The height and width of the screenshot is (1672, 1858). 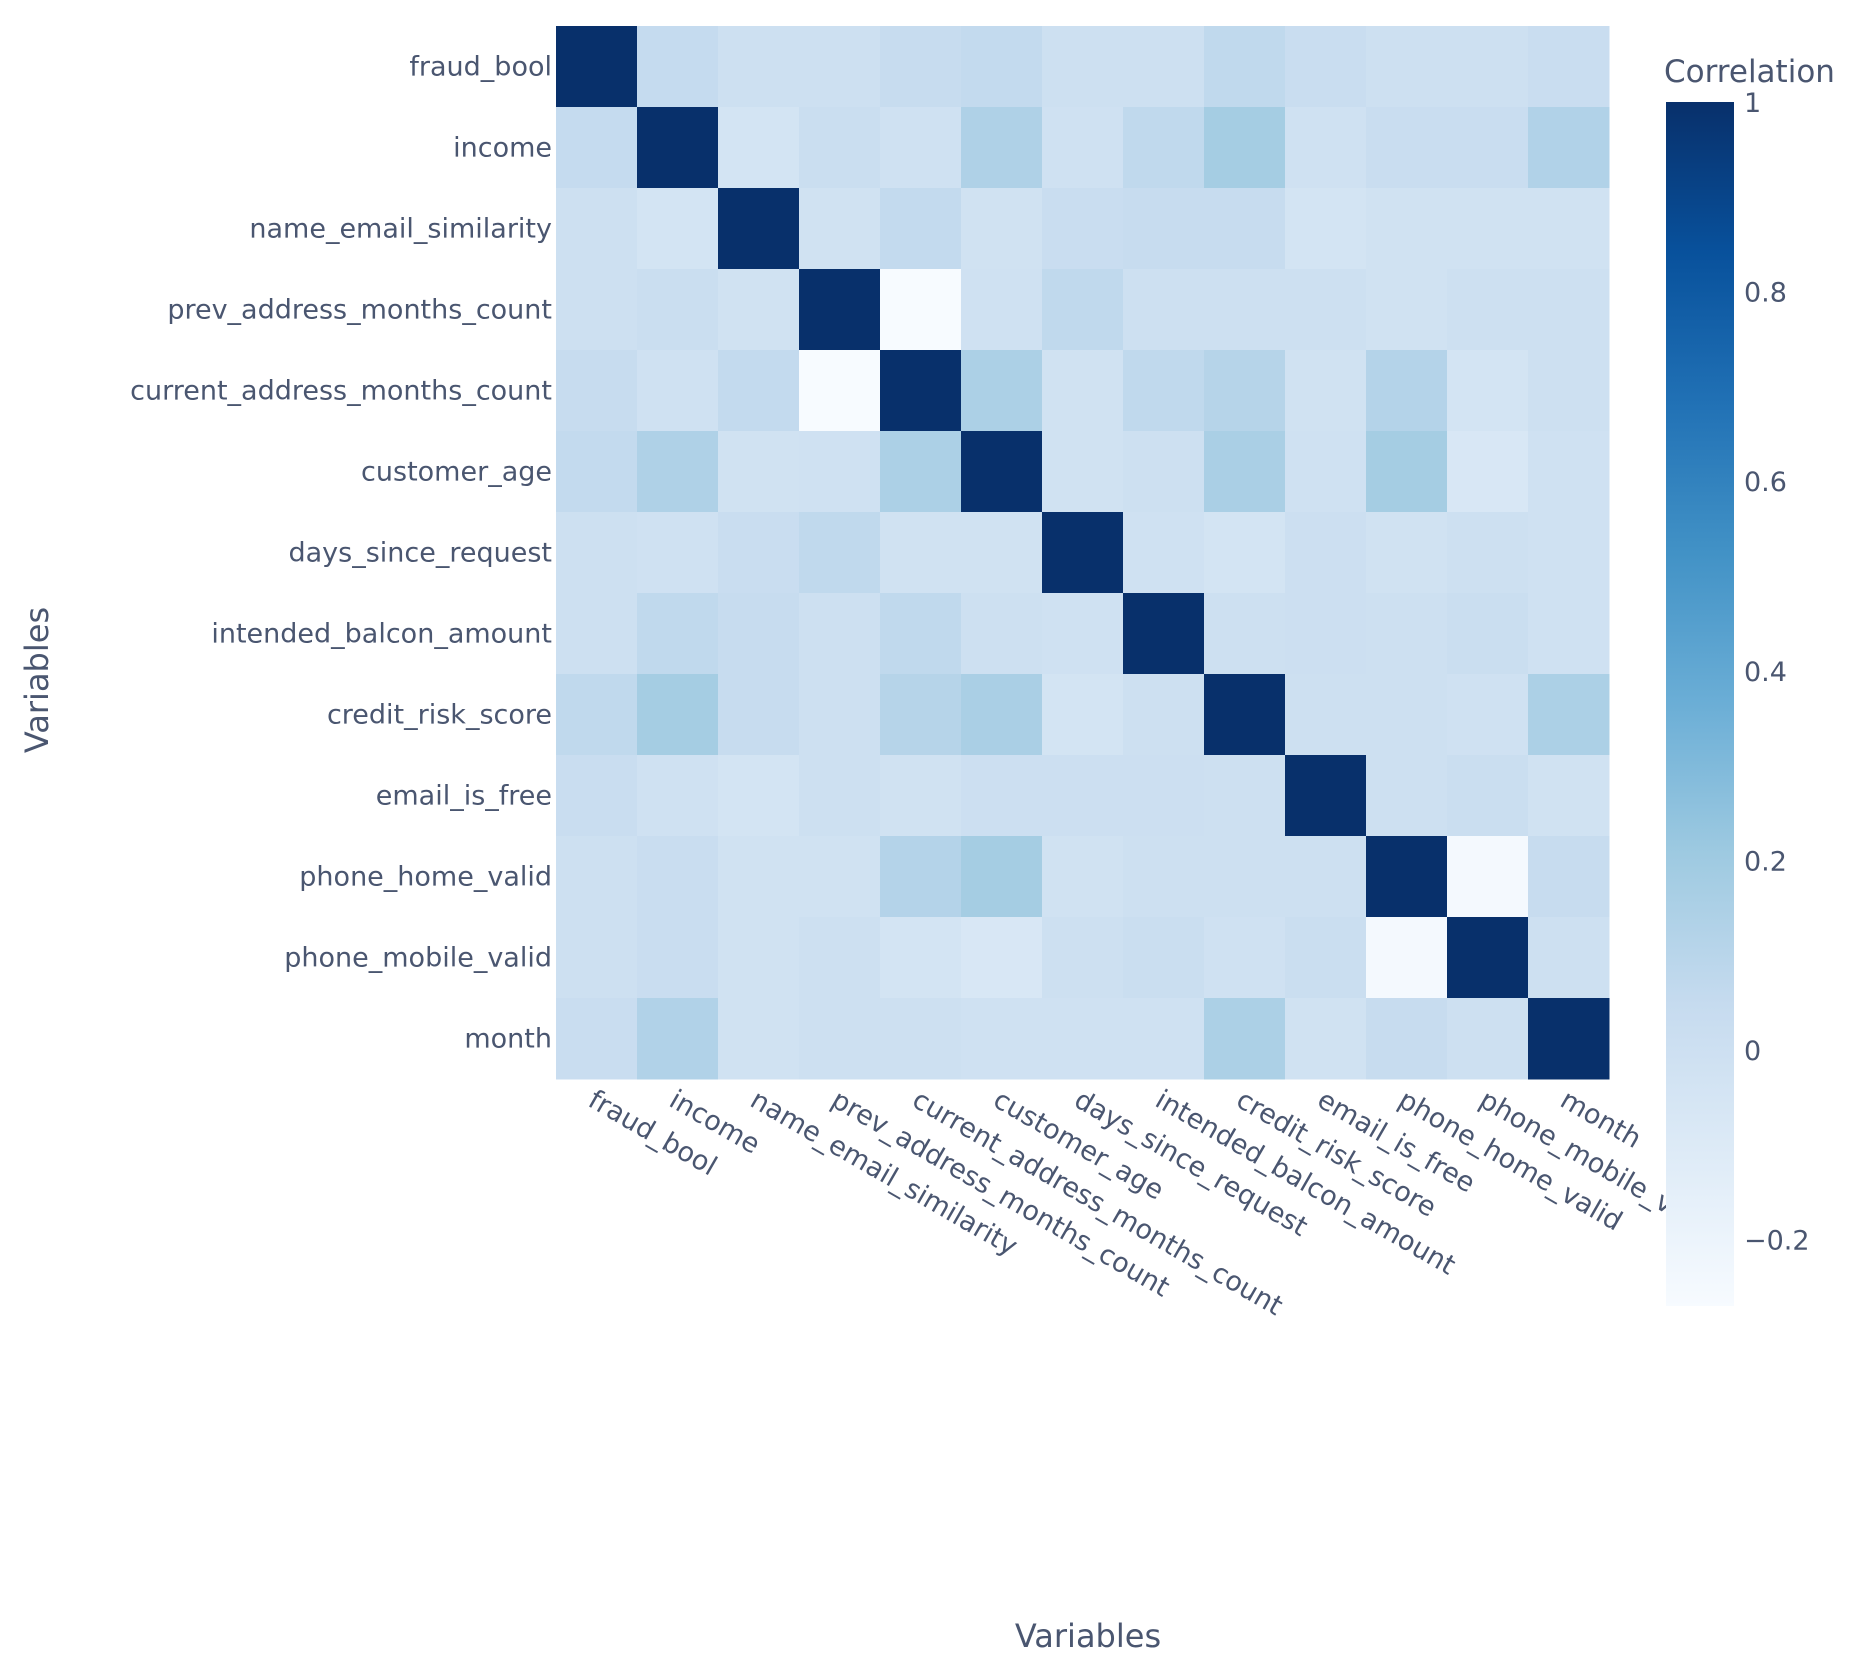 What do you see at coordinates (420, 553) in the screenshot?
I see `y-tick-label: days_since_request` at bounding box center [420, 553].